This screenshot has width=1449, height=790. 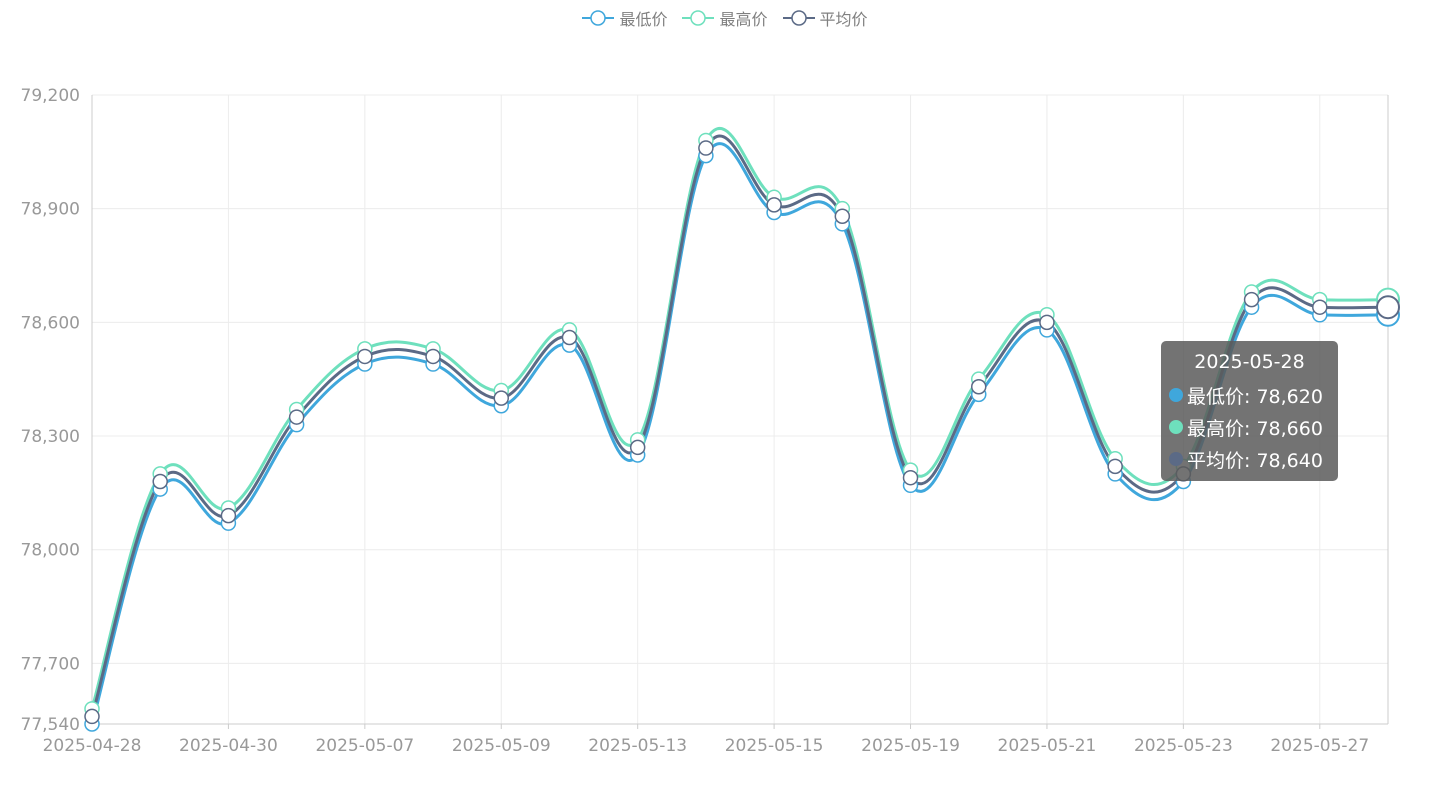 What do you see at coordinates (743, 19) in the screenshot?
I see `legend-label-1: 最高价` at bounding box center [743, 19].